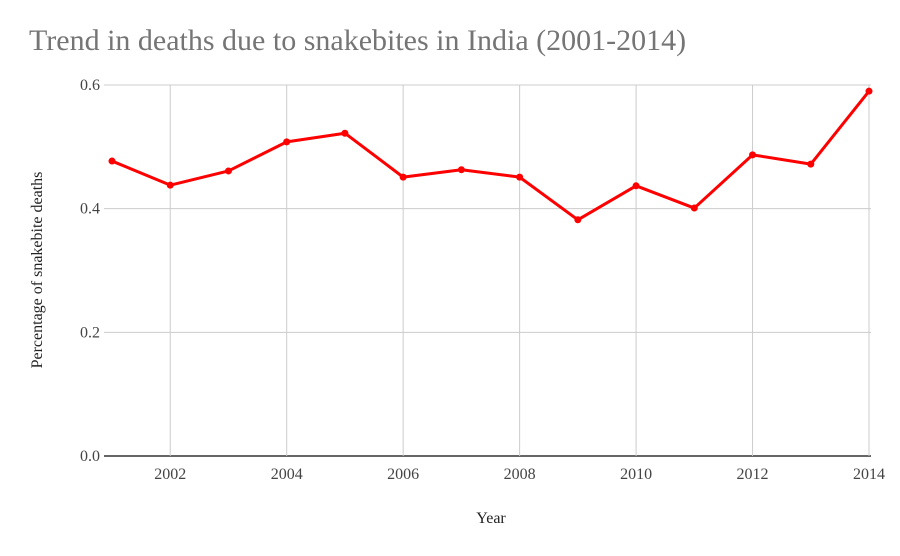  Describe the element at coordinates (753, 474) in the screenshot. I see `x-tick-label: 2012` at that location.